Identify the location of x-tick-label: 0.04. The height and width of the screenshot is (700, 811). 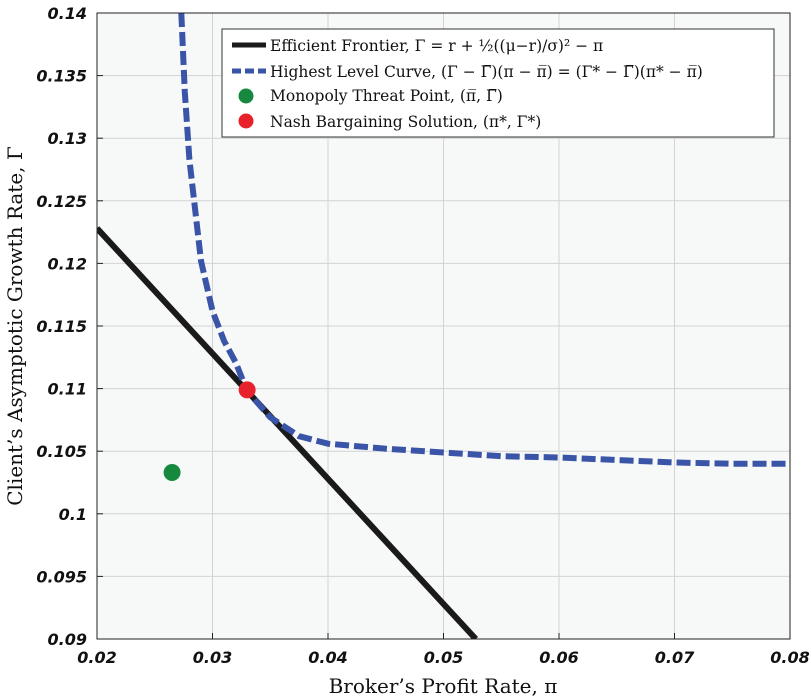
(327, 657).